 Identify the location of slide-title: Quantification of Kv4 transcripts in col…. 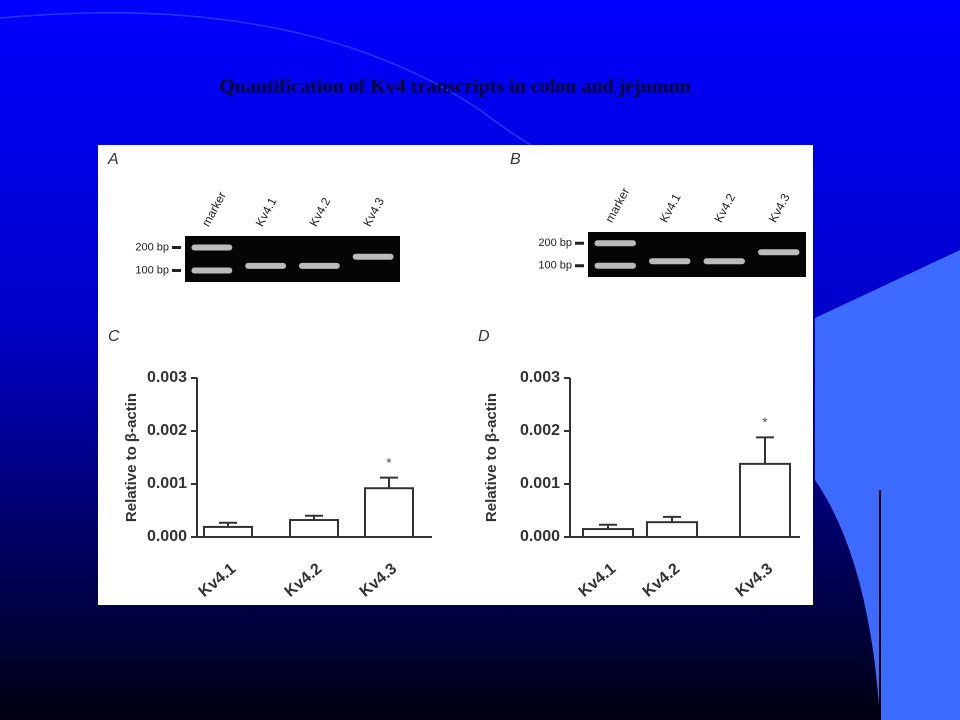
(455, 87).